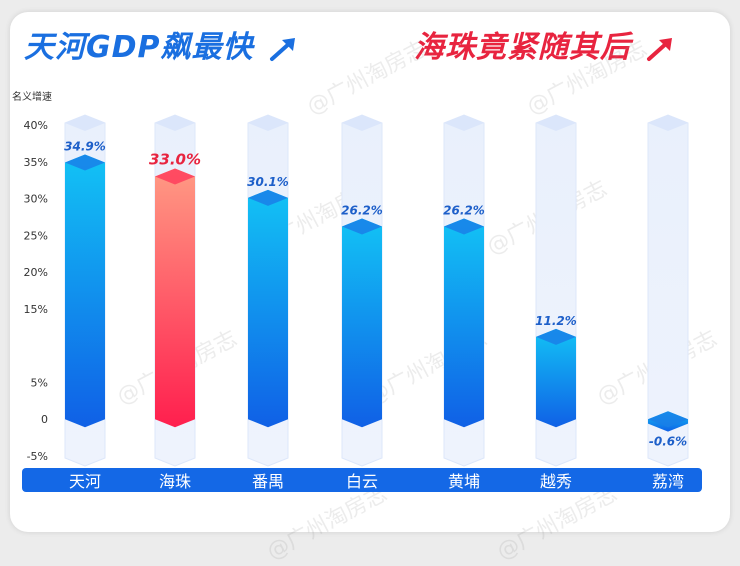 The width and height of the screenshot is (740, 566). Describe the element at coordinates (36, 235) in the screenshot. I see `y-tick-label: 25%` at that location.